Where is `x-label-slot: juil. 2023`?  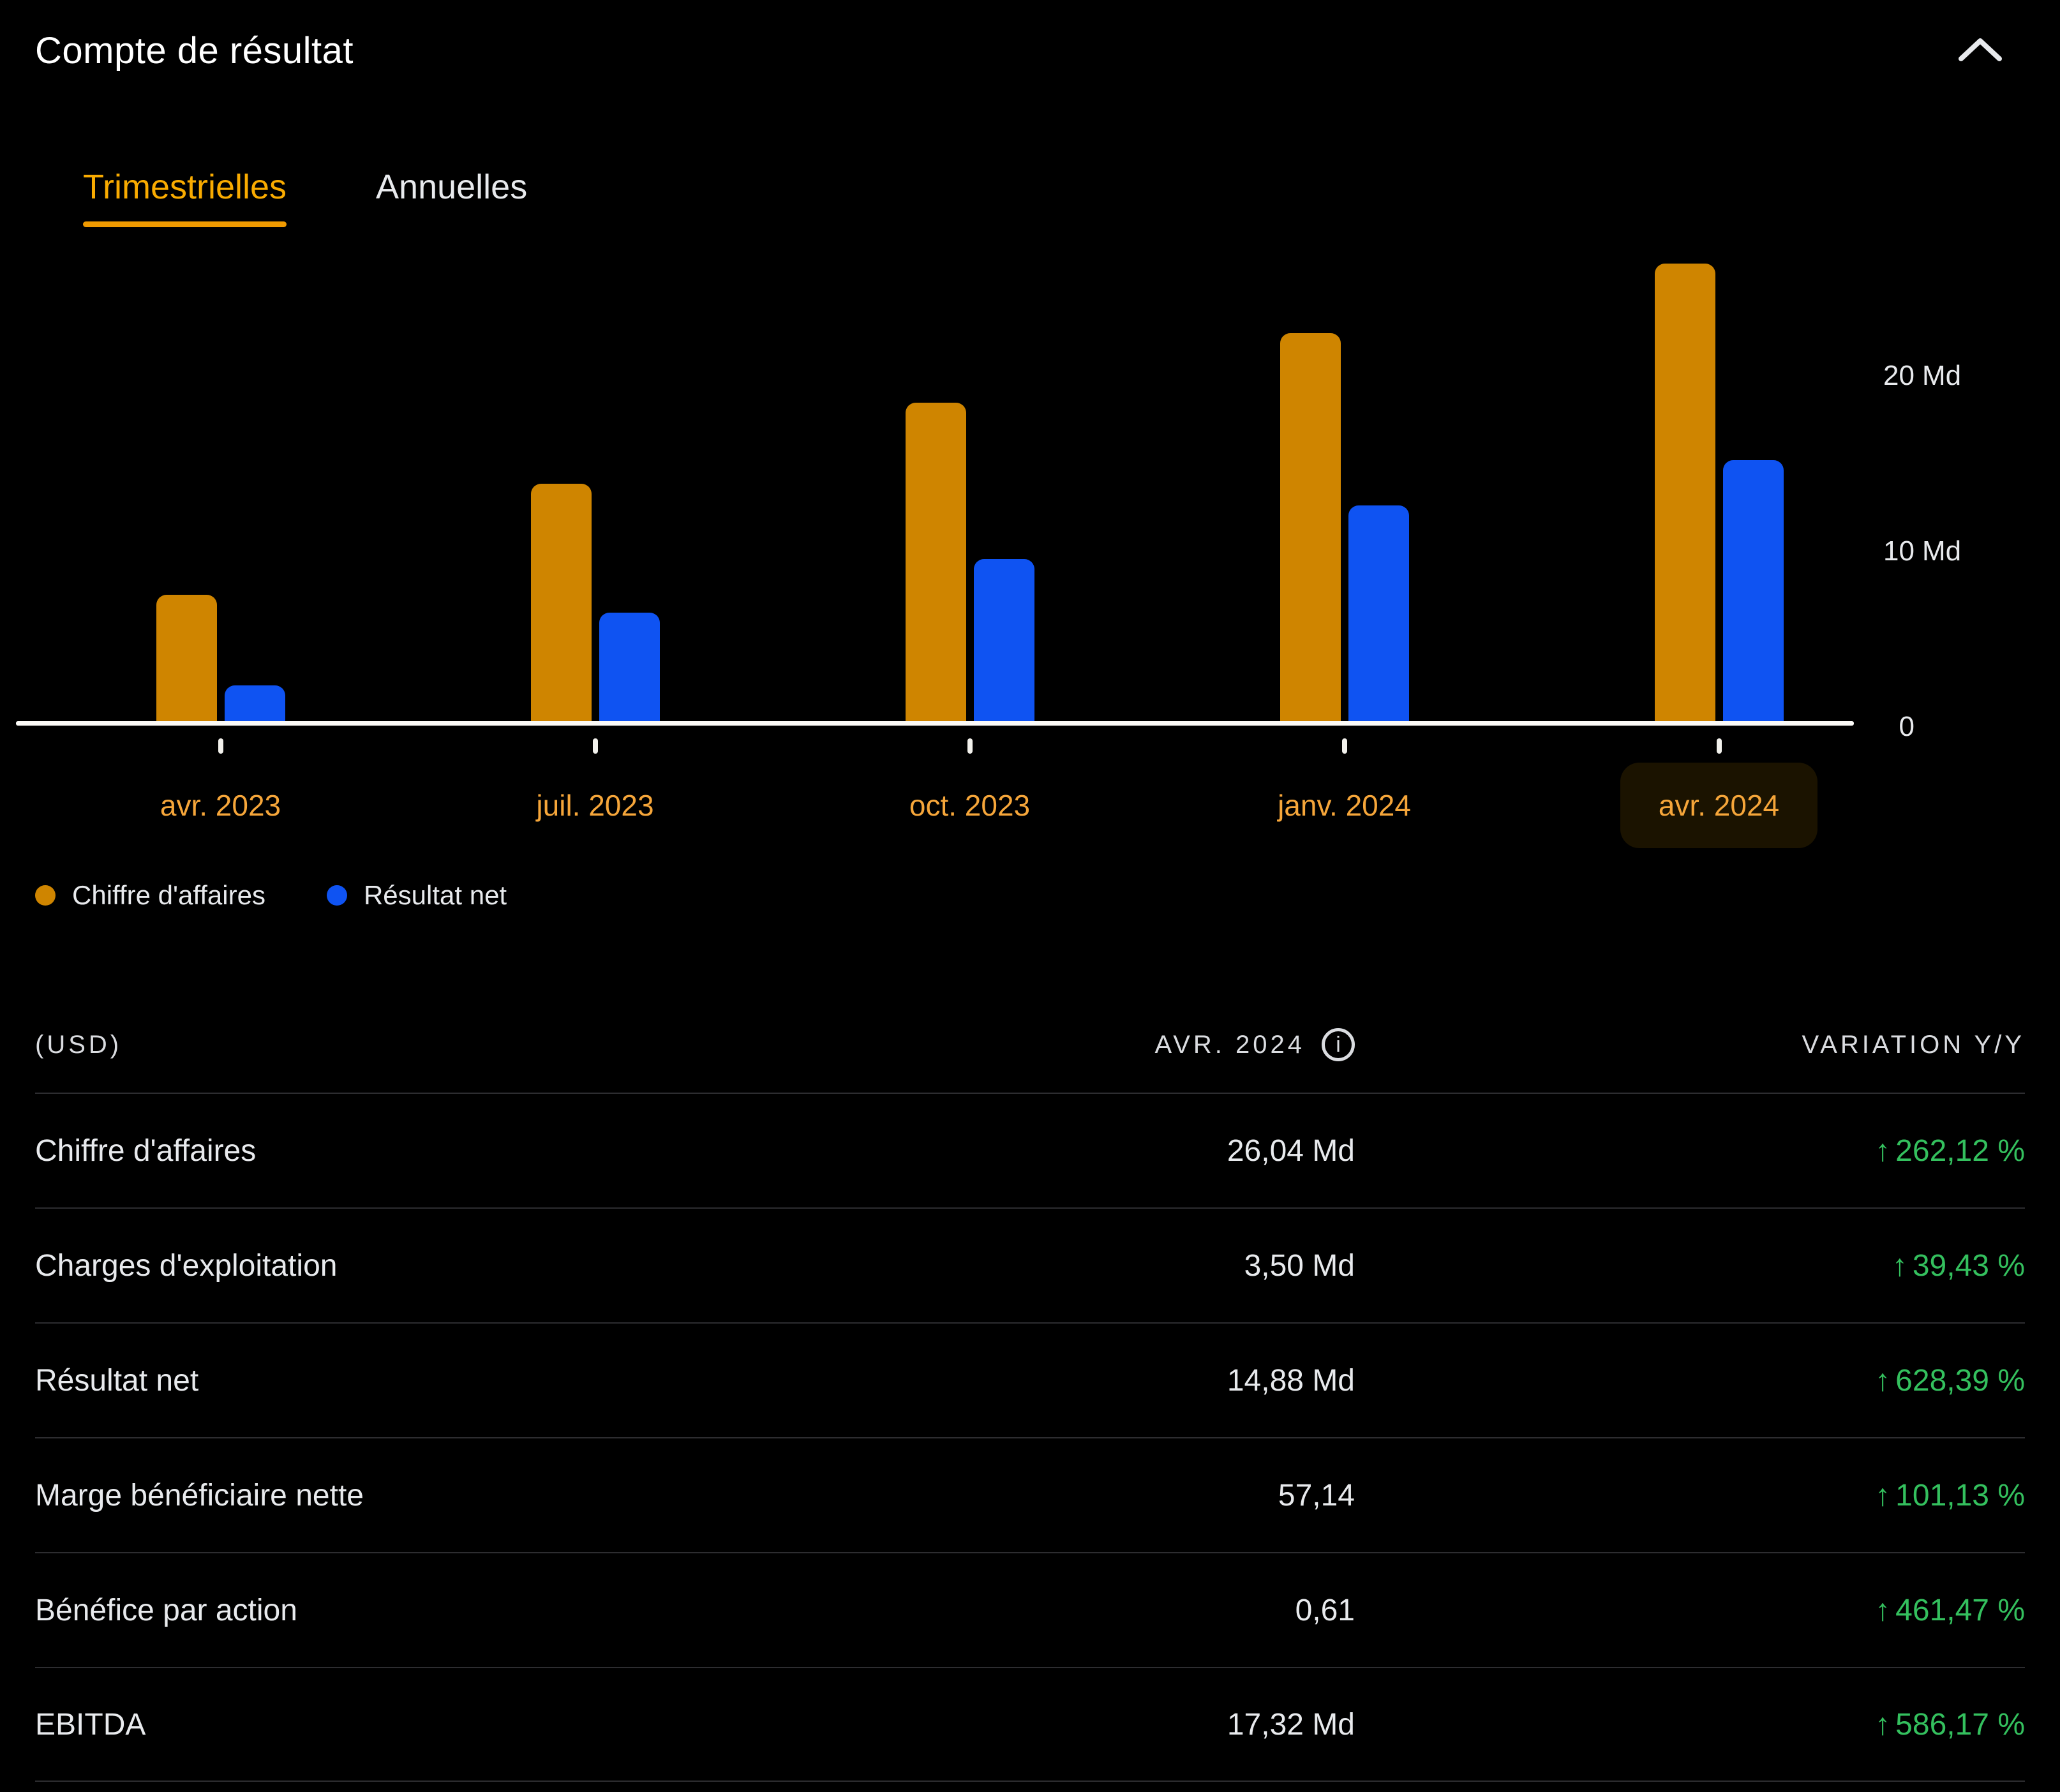
x-label-slot: juil. 2023 is located at coordinates (595, 805).